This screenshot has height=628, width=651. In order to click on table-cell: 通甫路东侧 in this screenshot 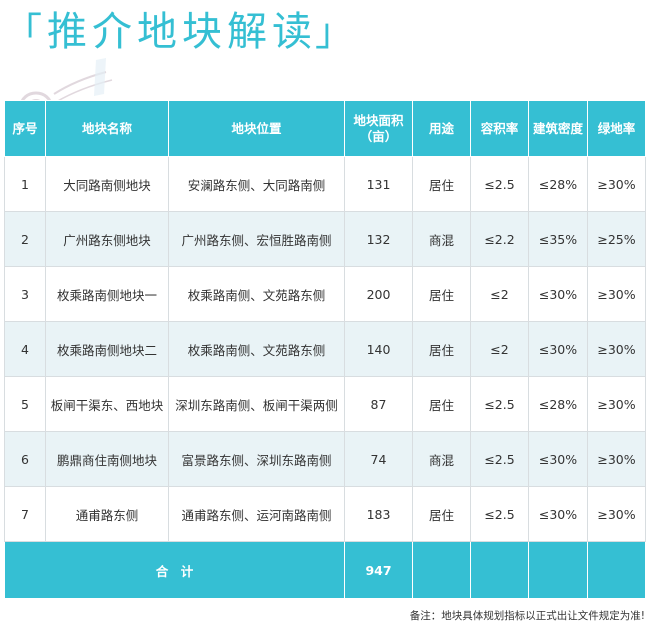, I will do `click(107, 514)`.